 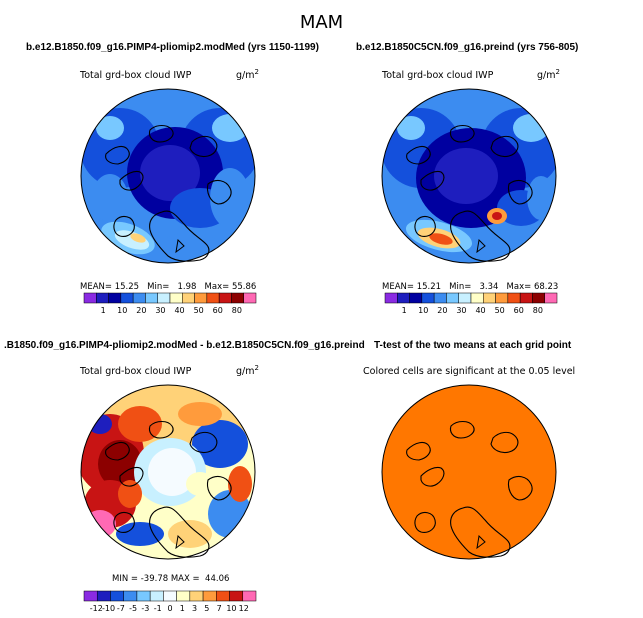 What do you see at coordinates (548, 75) in the screenshot?
I see `panel2-units: g/m2` at bounding box center [548, 75].